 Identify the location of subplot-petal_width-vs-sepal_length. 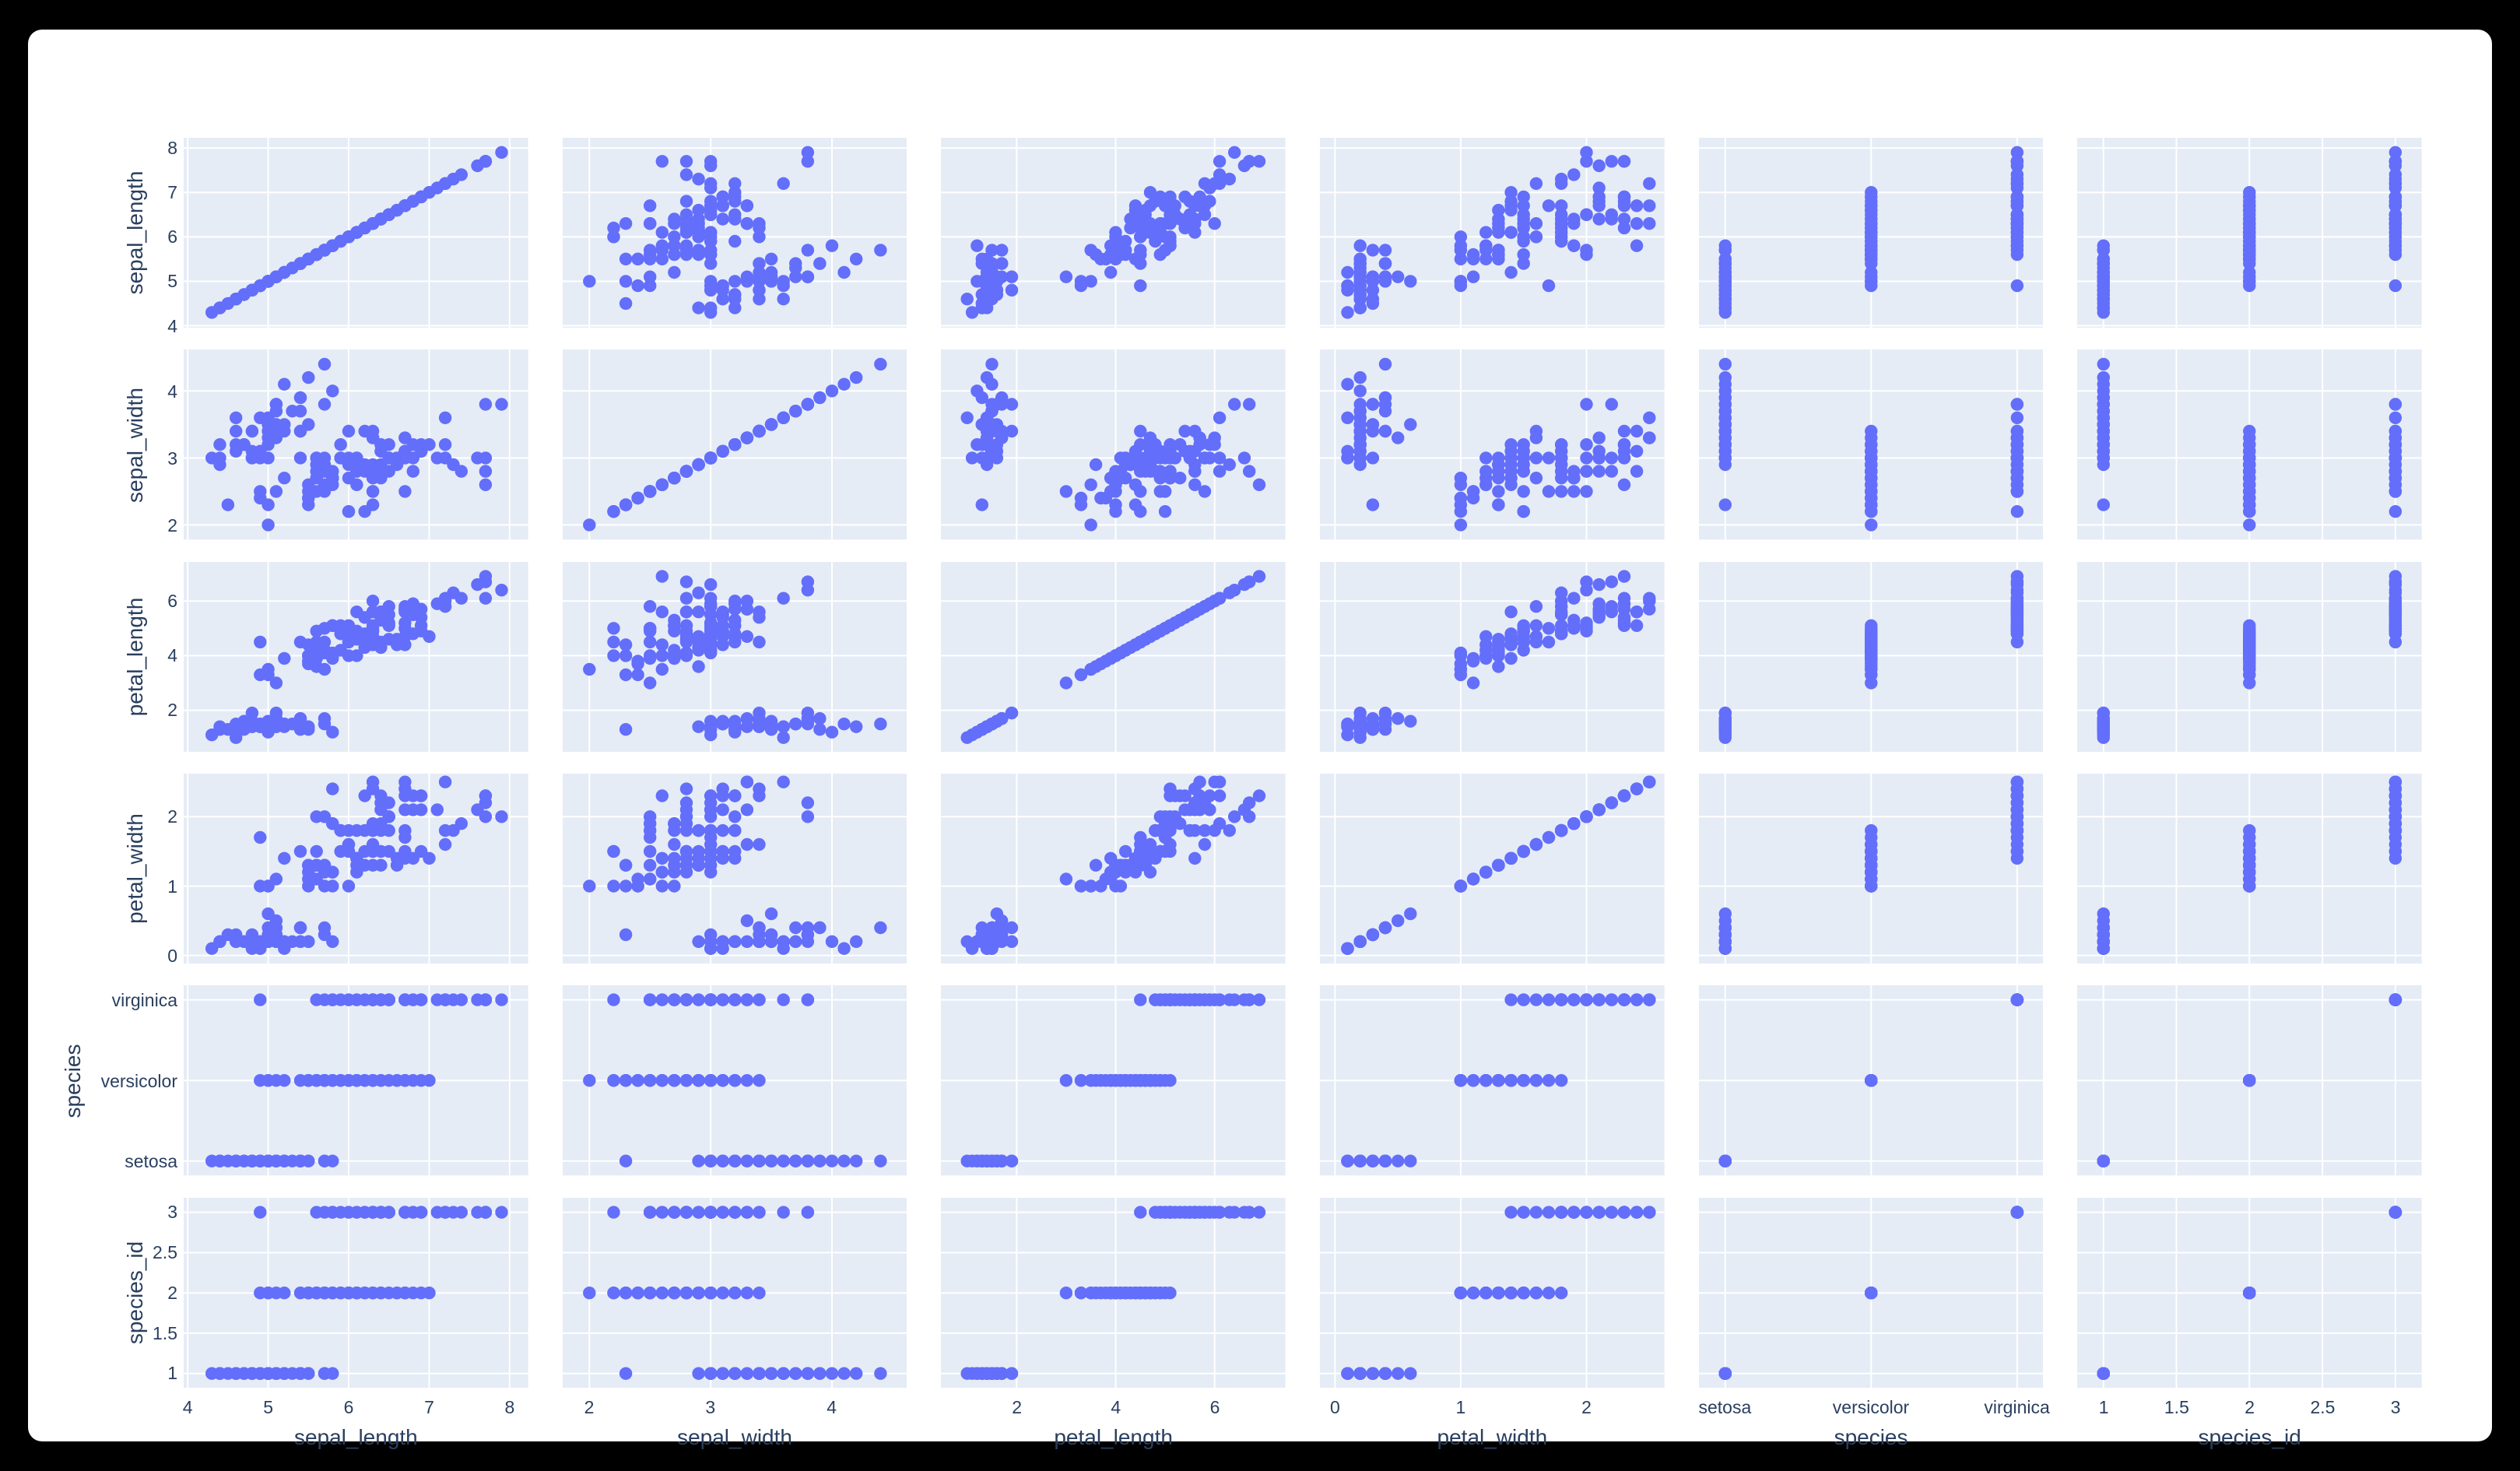
(356, 869).